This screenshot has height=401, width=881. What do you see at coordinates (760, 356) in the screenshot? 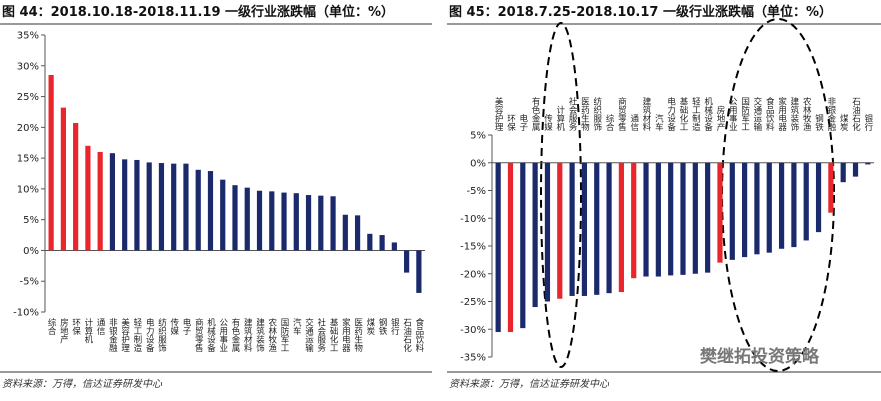
I see `watermark: 樊继拓投资策略` at bounding box center [760, 356].